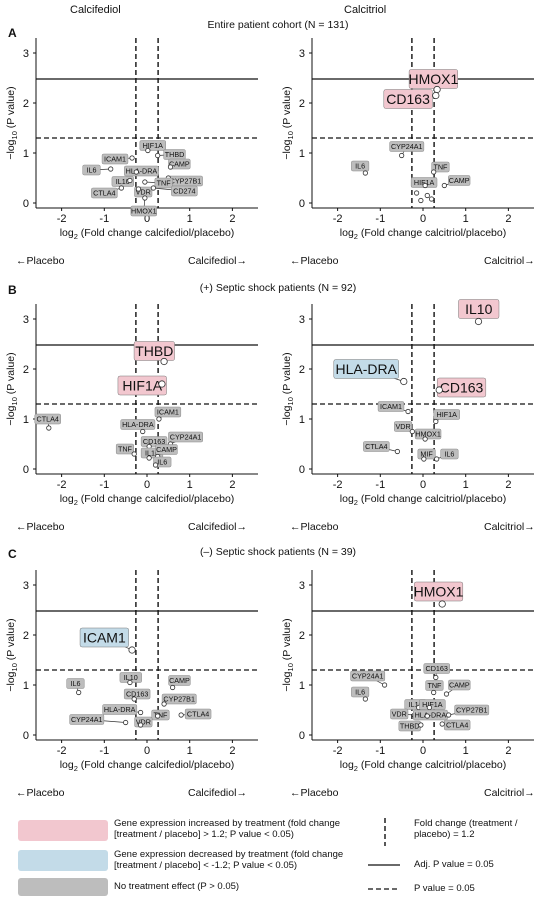  What do you see at coordinates (278, 552) in the screenshot?
I see `section-title-c: (–) Septic shock patients (N = 39)` at bounding box center [278, 552].